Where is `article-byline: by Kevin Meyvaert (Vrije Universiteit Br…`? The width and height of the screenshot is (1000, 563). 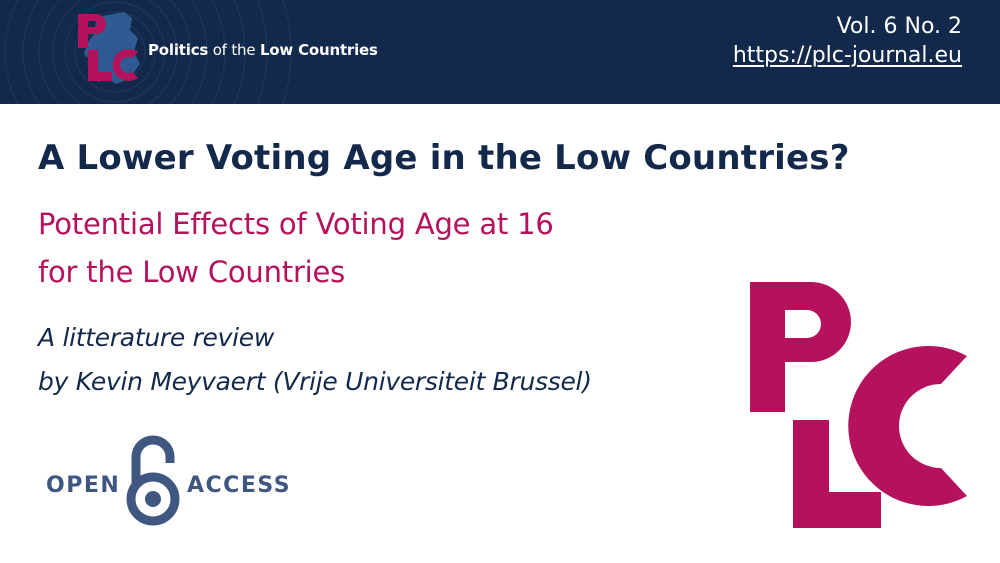
article-byline: by Kevin Meyvaert (Vrije Universiteit Br… is located at coordinates (315, 381).